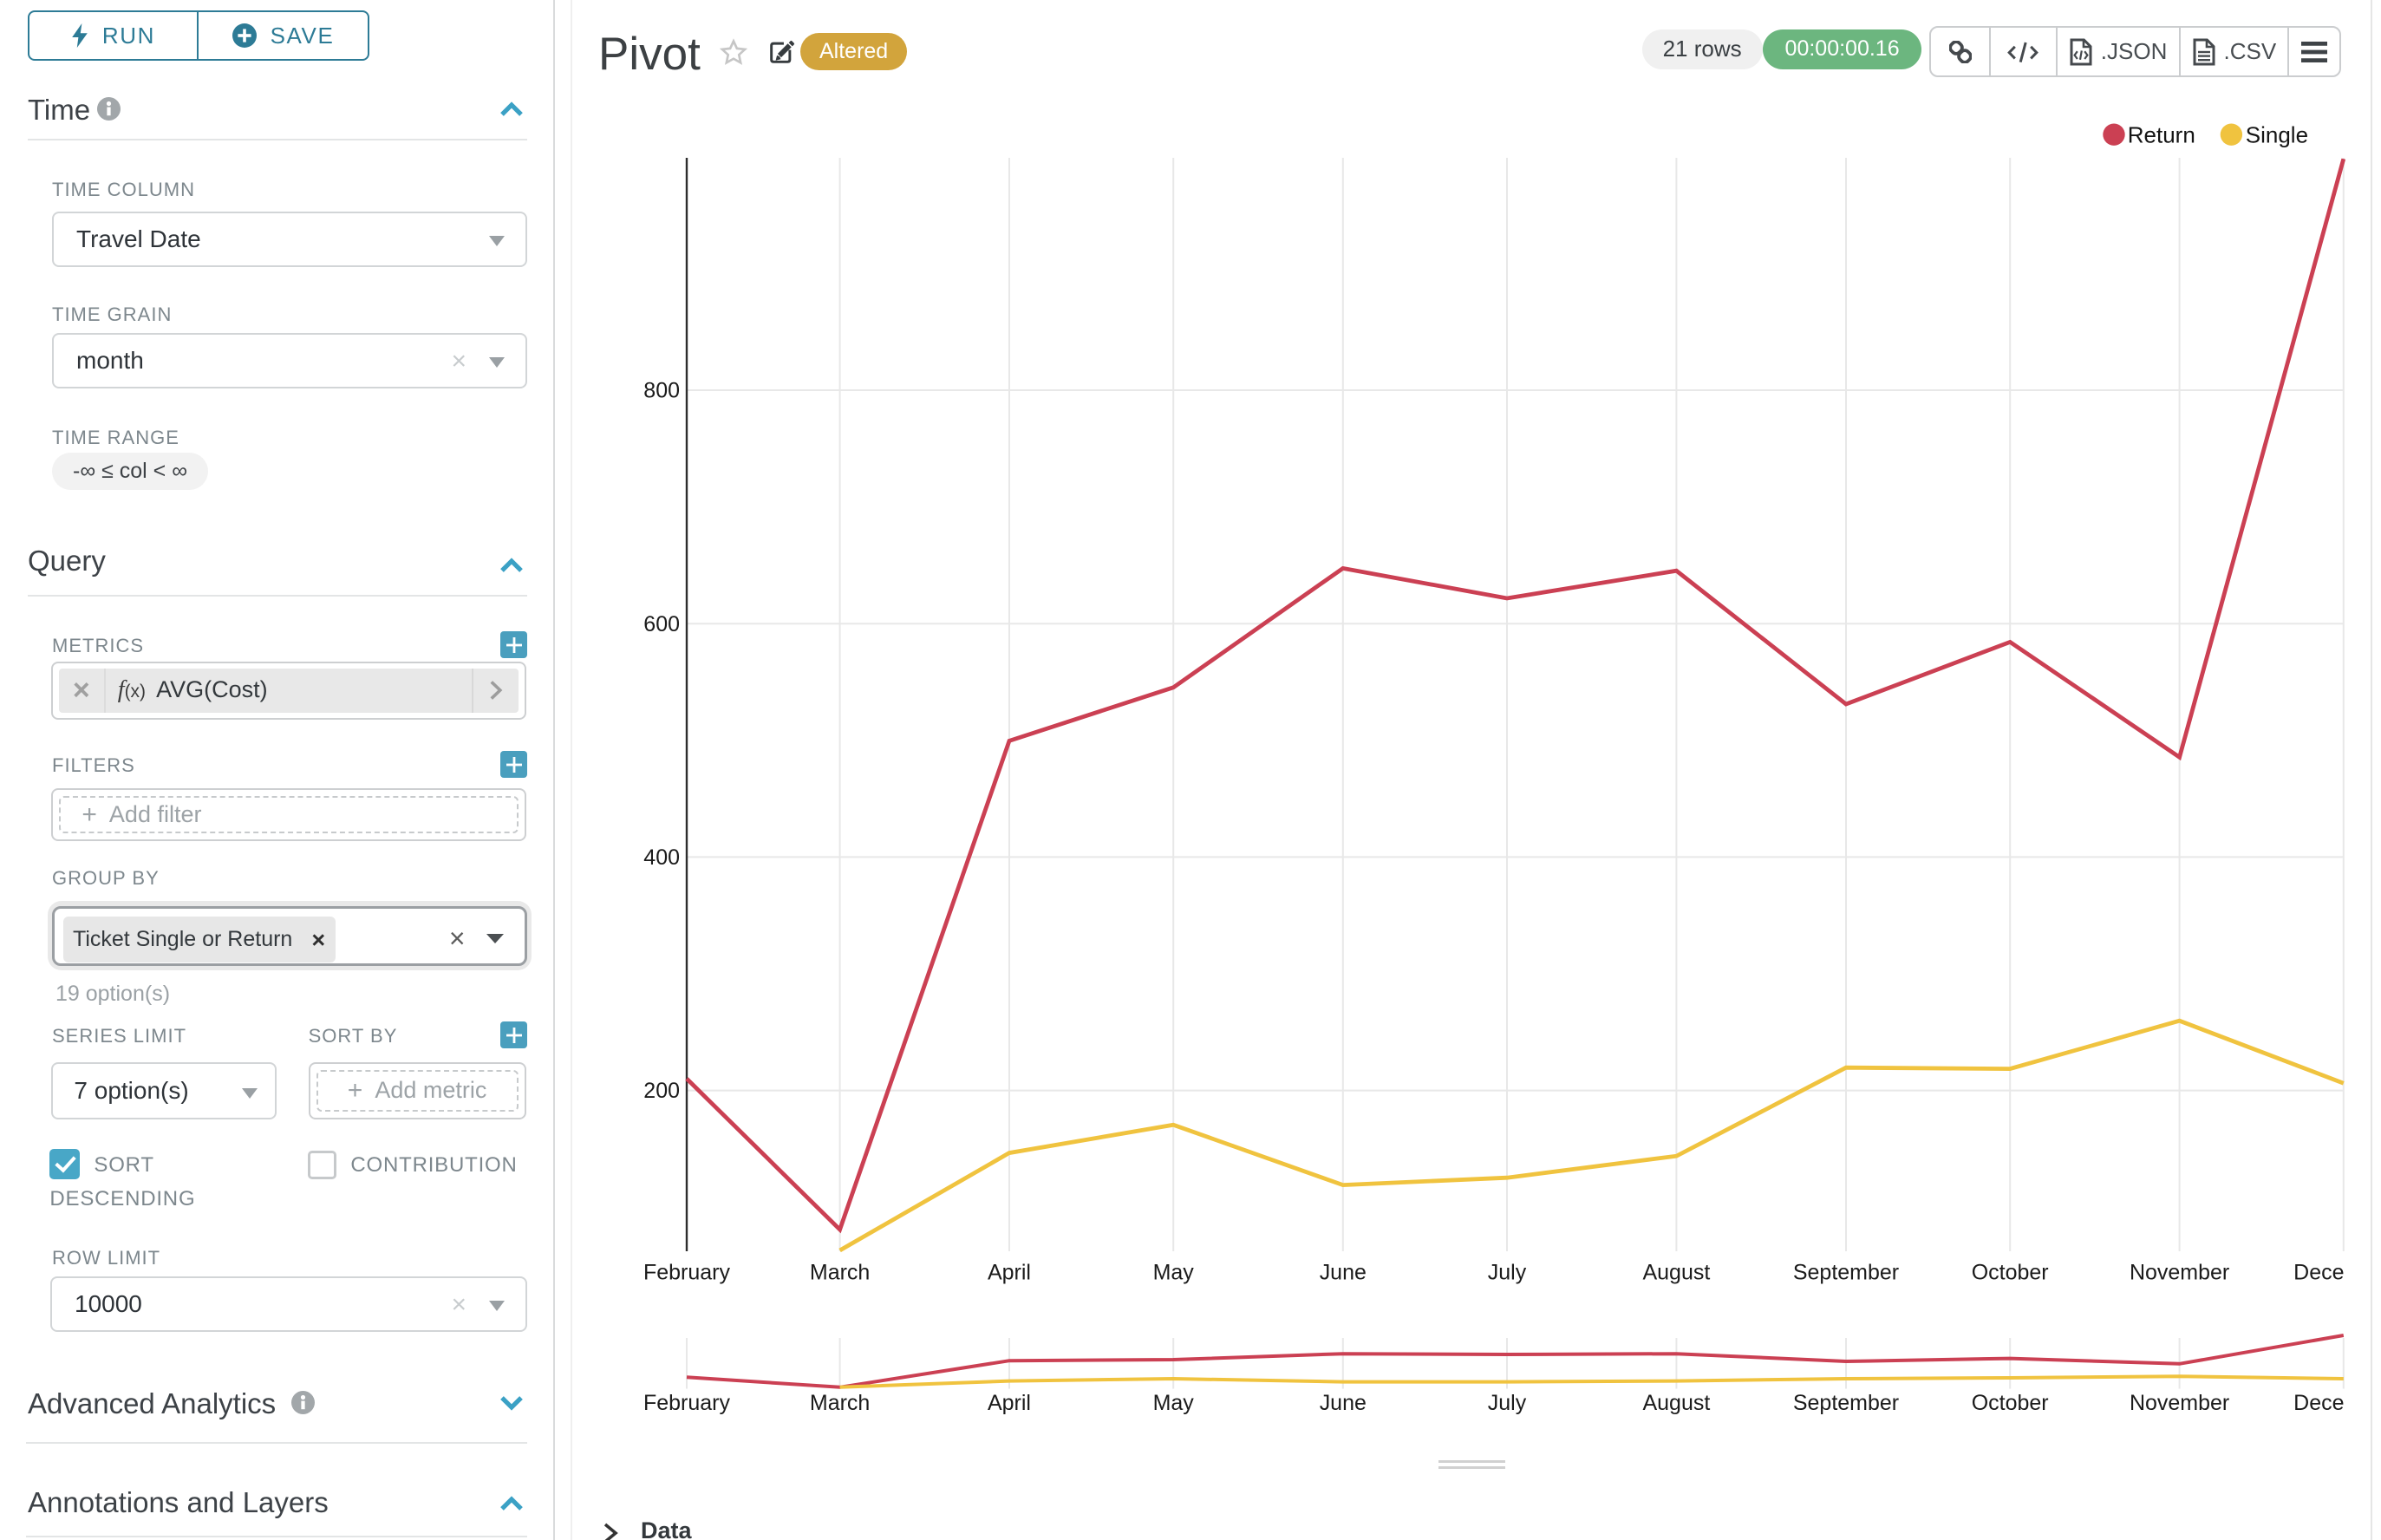  Describe the element at coordinates (662, 1091) in the screenshot. I see `svg-text: 200` at that location.